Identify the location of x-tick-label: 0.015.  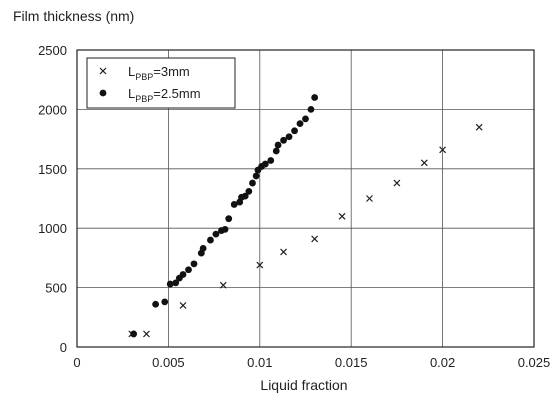
(351, 362).